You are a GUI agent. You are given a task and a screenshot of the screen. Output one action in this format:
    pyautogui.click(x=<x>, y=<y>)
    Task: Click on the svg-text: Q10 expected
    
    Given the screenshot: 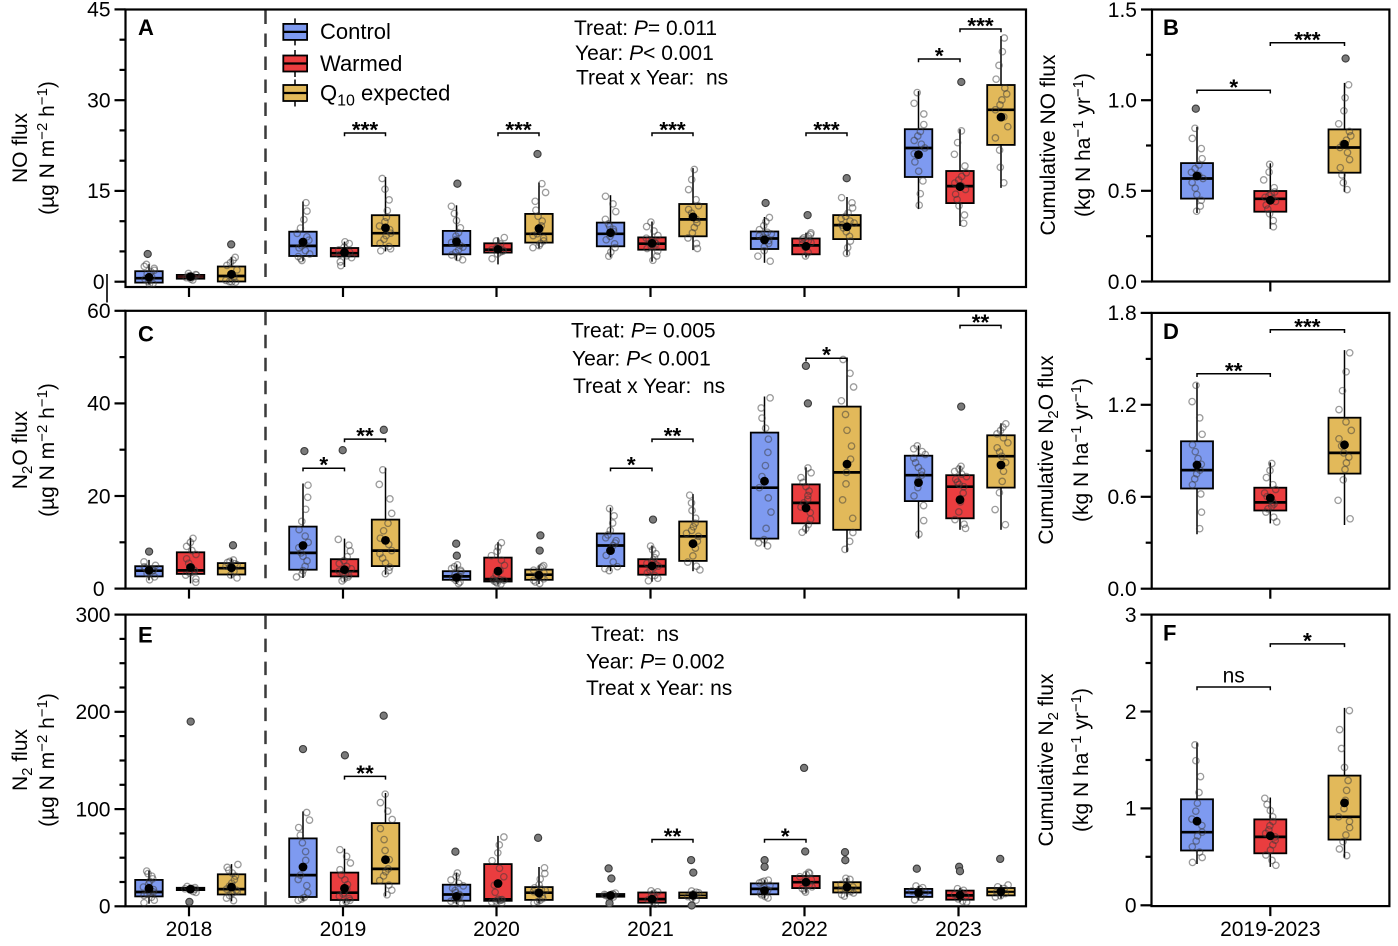 What is the action you would take?
    pyautogui.click(x=385, y=94)
    